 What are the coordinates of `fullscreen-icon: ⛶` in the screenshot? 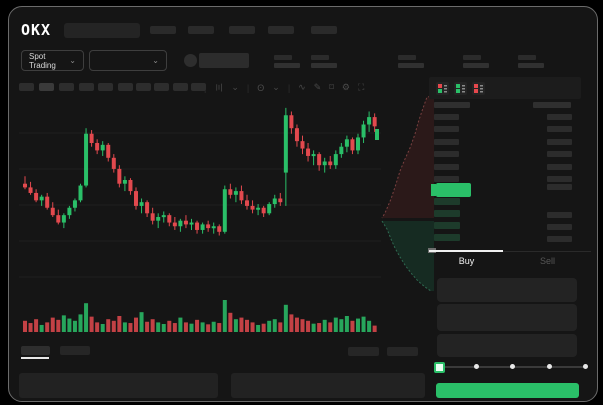 It's located at (361, 87).